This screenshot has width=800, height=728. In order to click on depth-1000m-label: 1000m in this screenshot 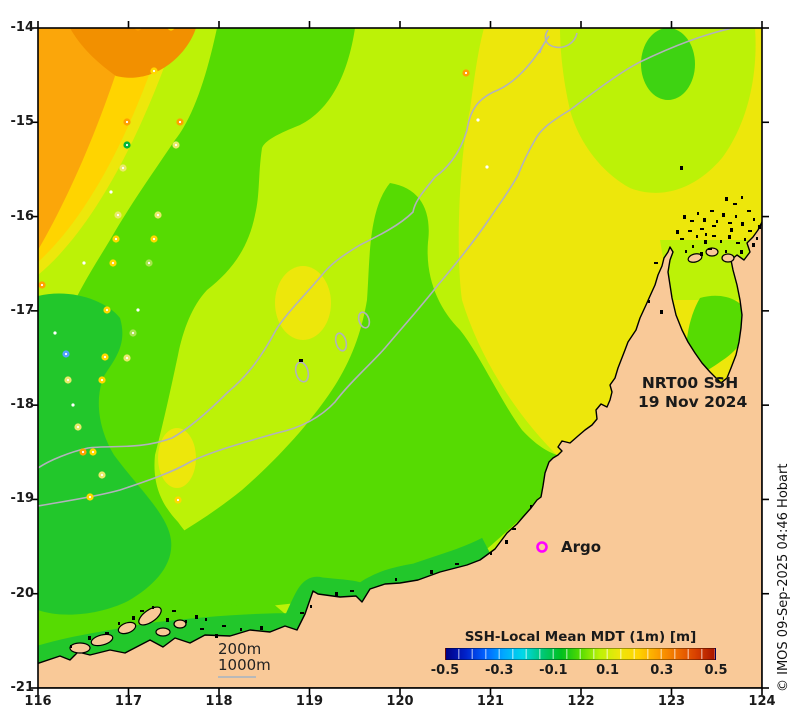, I will do `click(244, 664)`.